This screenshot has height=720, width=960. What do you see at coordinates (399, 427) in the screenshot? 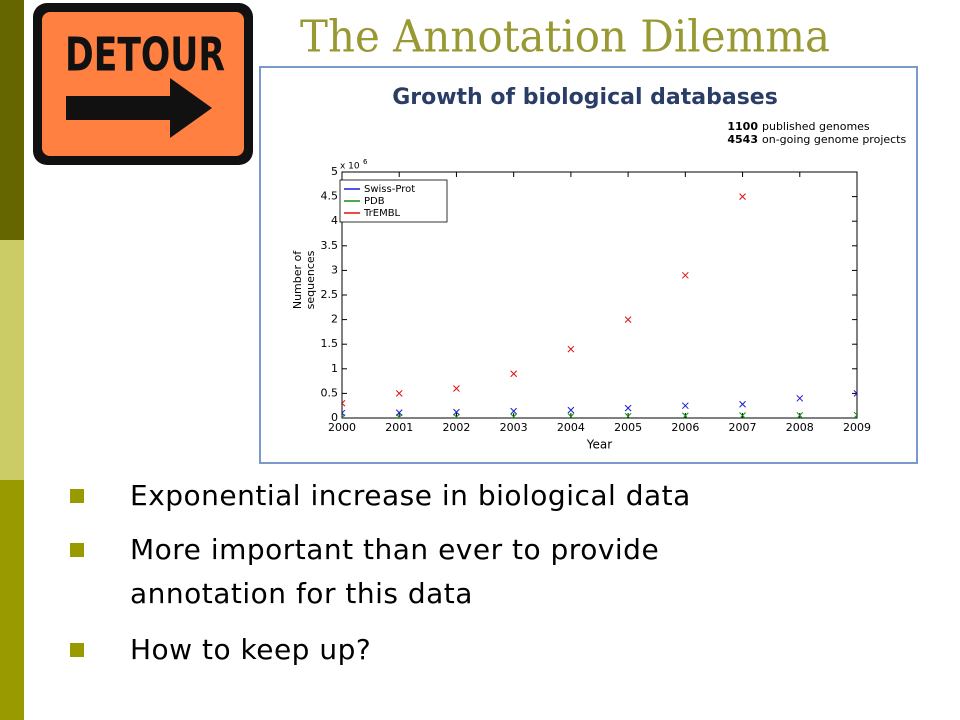
I see `x-tick-label: 2001` at bounding box center [399, 427].